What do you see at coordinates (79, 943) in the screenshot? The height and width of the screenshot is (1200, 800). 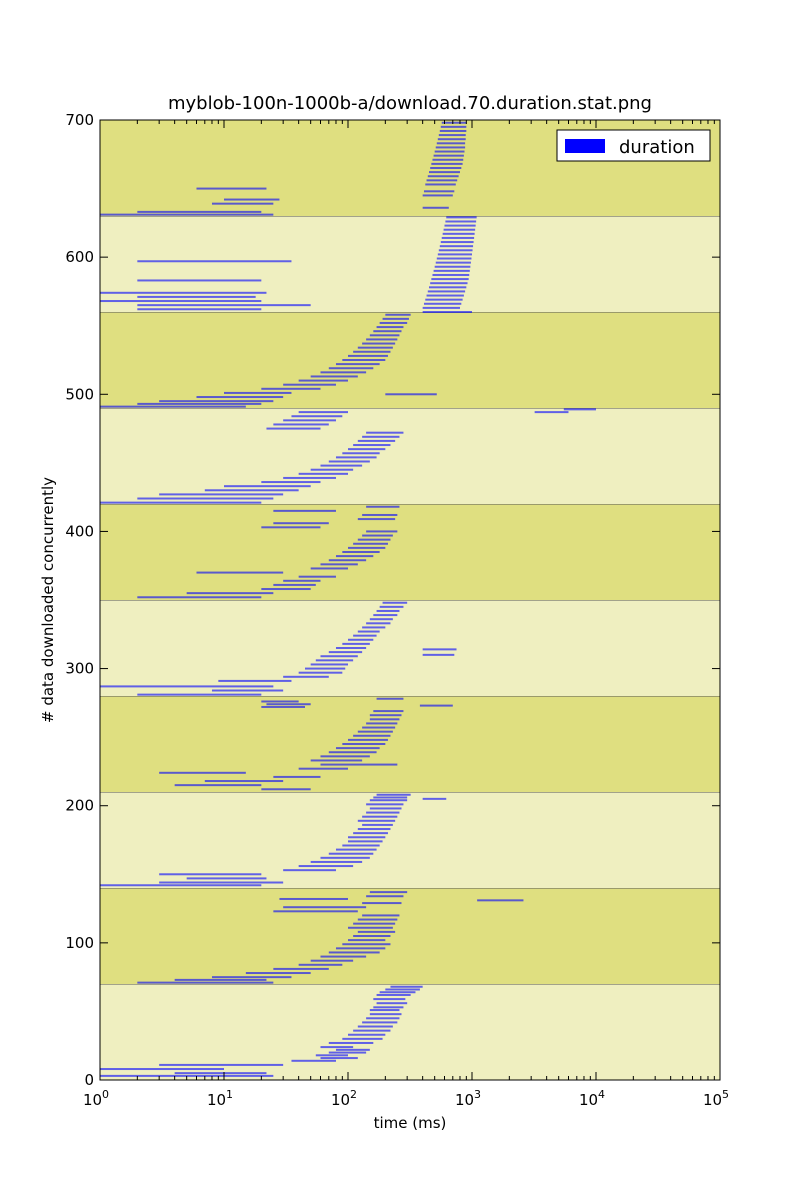 I see `y-tick-label: 100` at bounding box center [79, 943].